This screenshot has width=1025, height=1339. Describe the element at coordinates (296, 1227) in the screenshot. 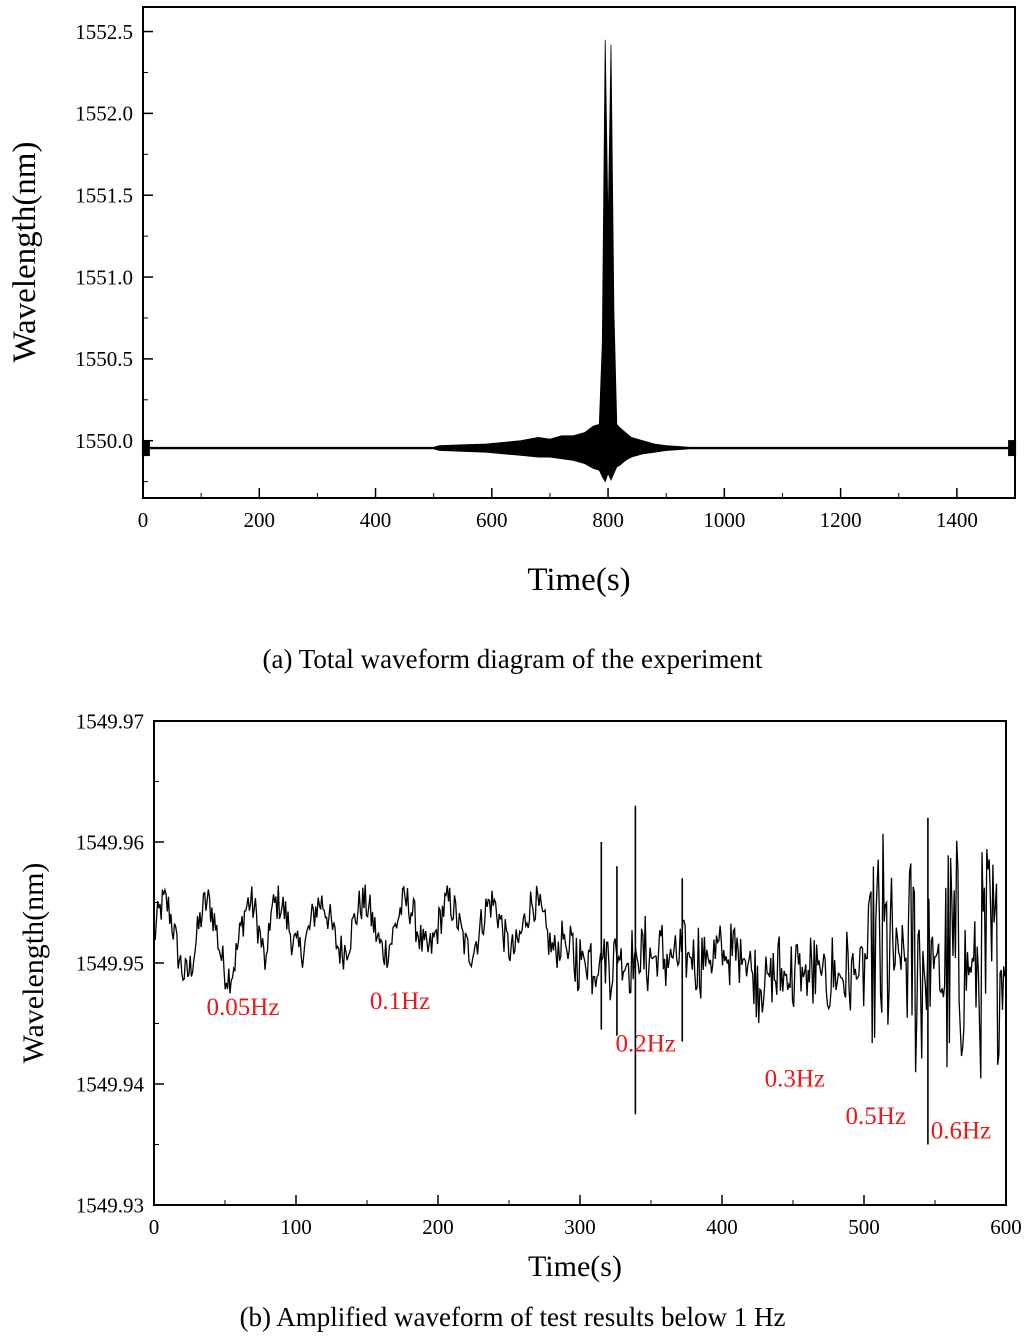

I see `x-tick-label: 100` at that location.